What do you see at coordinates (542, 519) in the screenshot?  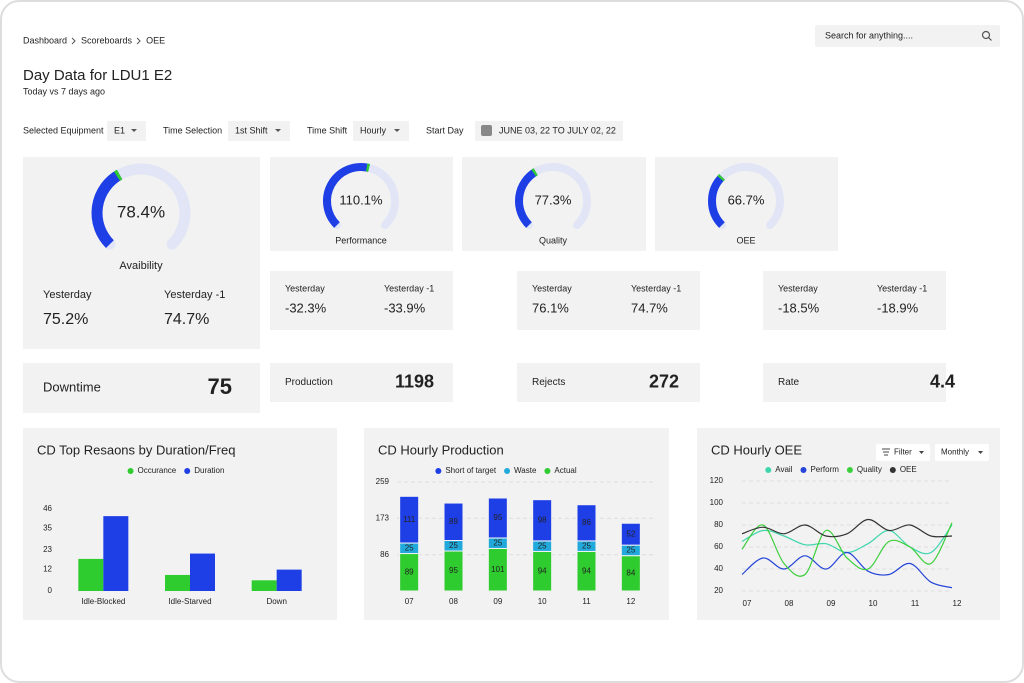 I see `bar-value-label: 98` at bounding box center [542, 519].